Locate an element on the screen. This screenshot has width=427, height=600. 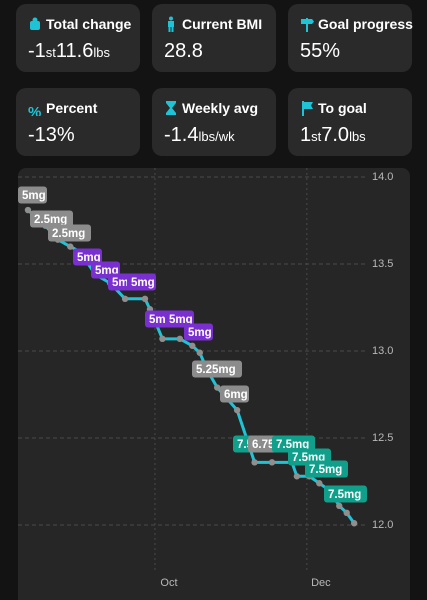
stat-card: Weekly avg -1.4lbs/wk is located at coordinates (214, 122).